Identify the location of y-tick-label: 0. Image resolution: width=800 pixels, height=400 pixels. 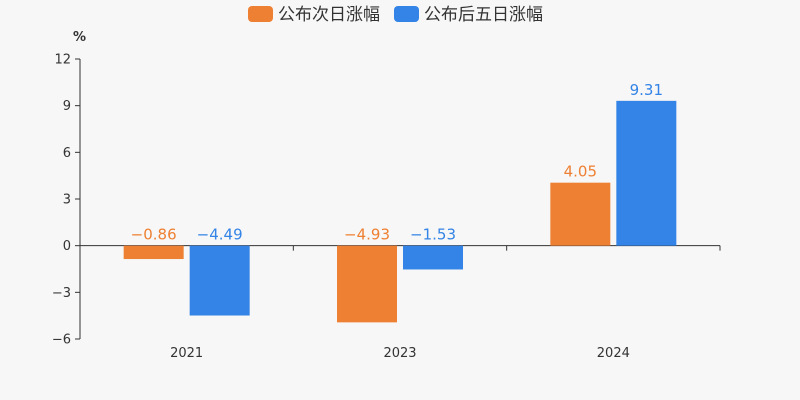
(67, 246).